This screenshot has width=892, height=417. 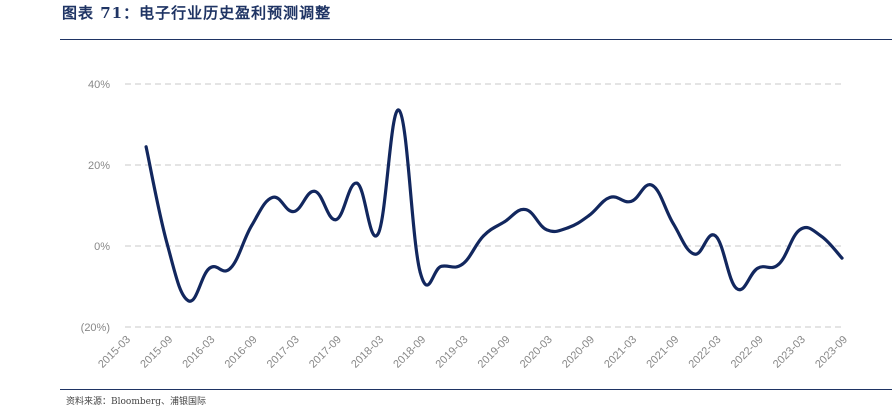 I want to click on y-tick-label: 0%, so click(x=102, y=247).